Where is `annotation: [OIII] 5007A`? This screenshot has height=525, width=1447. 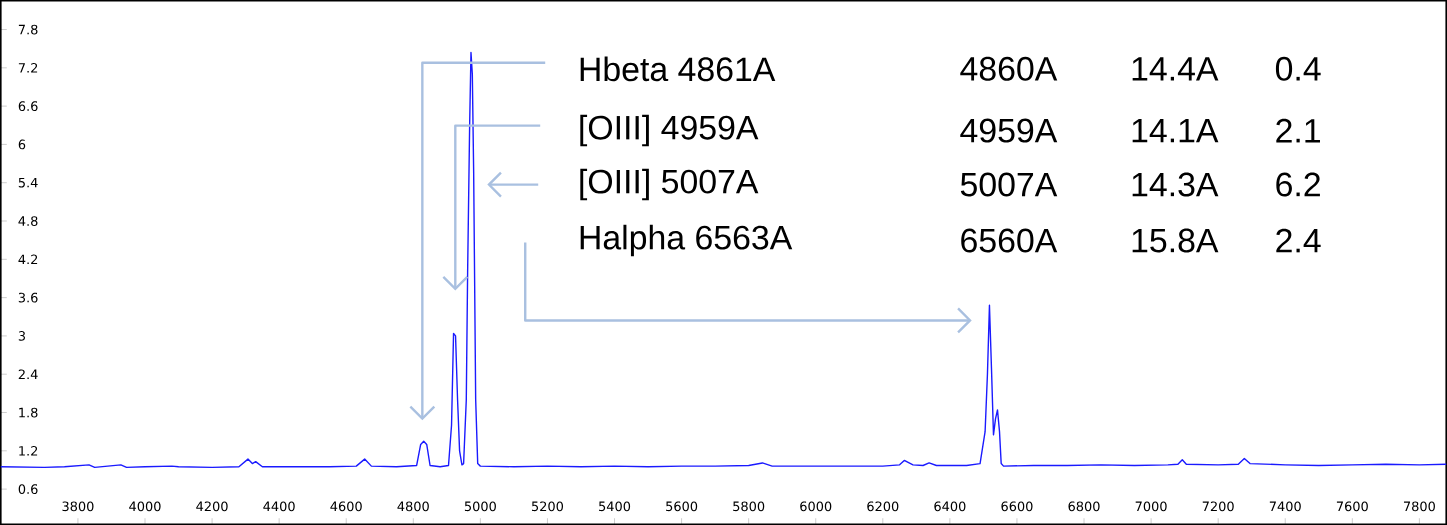
annotation: [OIII] 5007A is located at coordinates (669, 184).